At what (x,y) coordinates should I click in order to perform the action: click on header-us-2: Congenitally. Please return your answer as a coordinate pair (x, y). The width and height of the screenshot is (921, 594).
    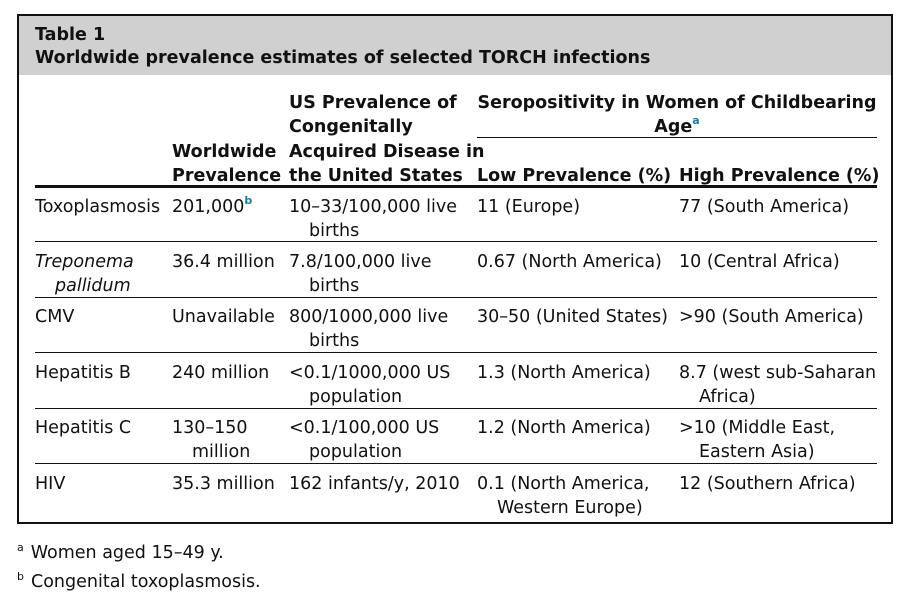
    Looking at the image, I should click on (351, 127).